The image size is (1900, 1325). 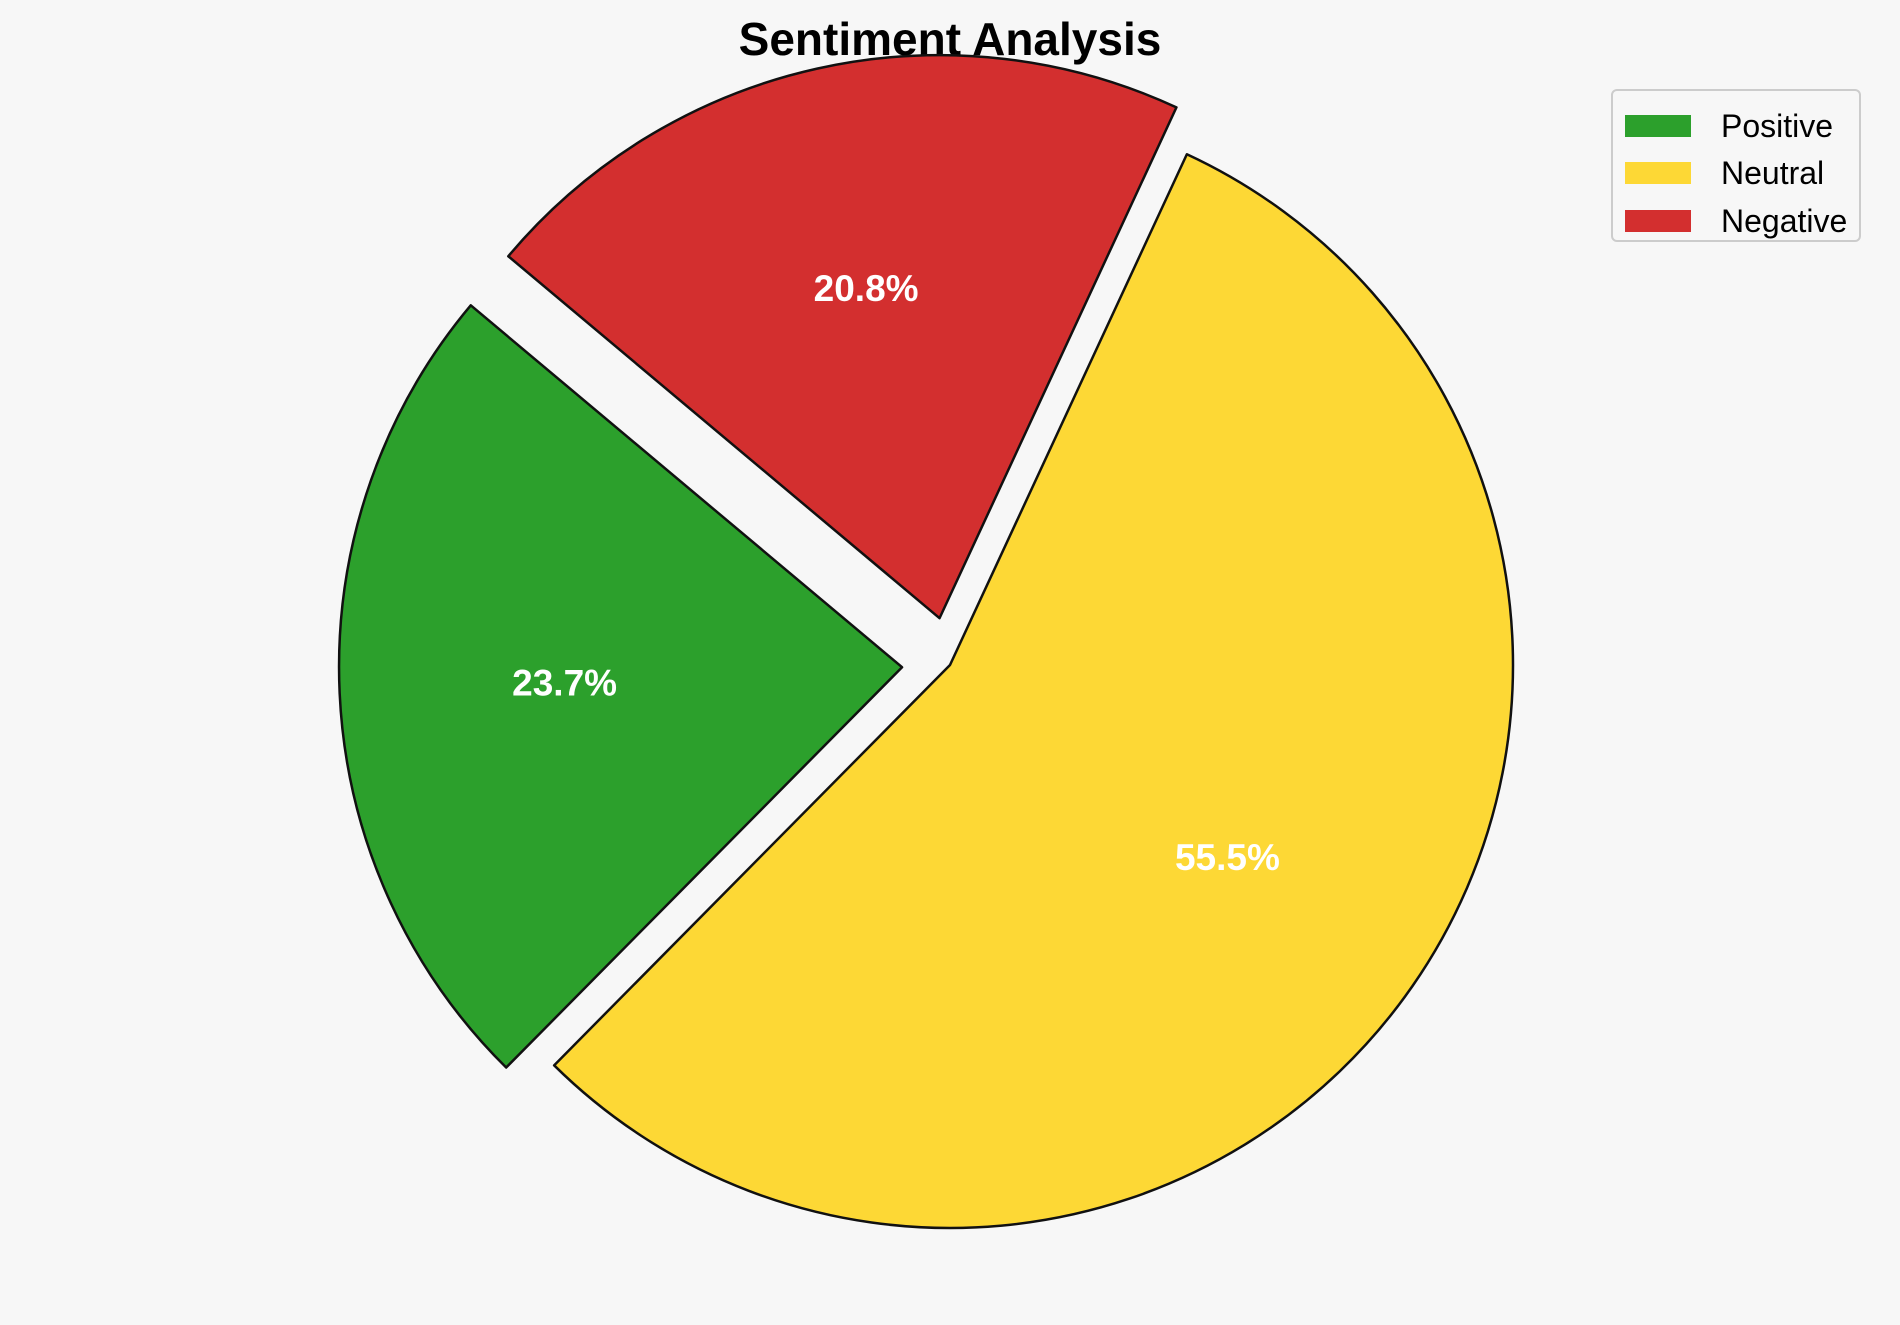 What do you see at coordinates (866, 288) in the screenshot?
I see `slice-label-negative: 20.8%` at bounding box center [866, 288].